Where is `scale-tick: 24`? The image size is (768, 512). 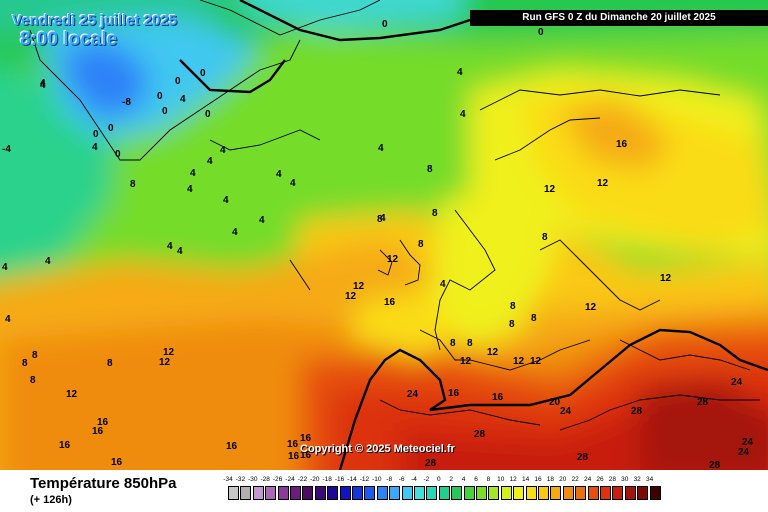
scale-tick: 24 is located at coordinates (587, 479).